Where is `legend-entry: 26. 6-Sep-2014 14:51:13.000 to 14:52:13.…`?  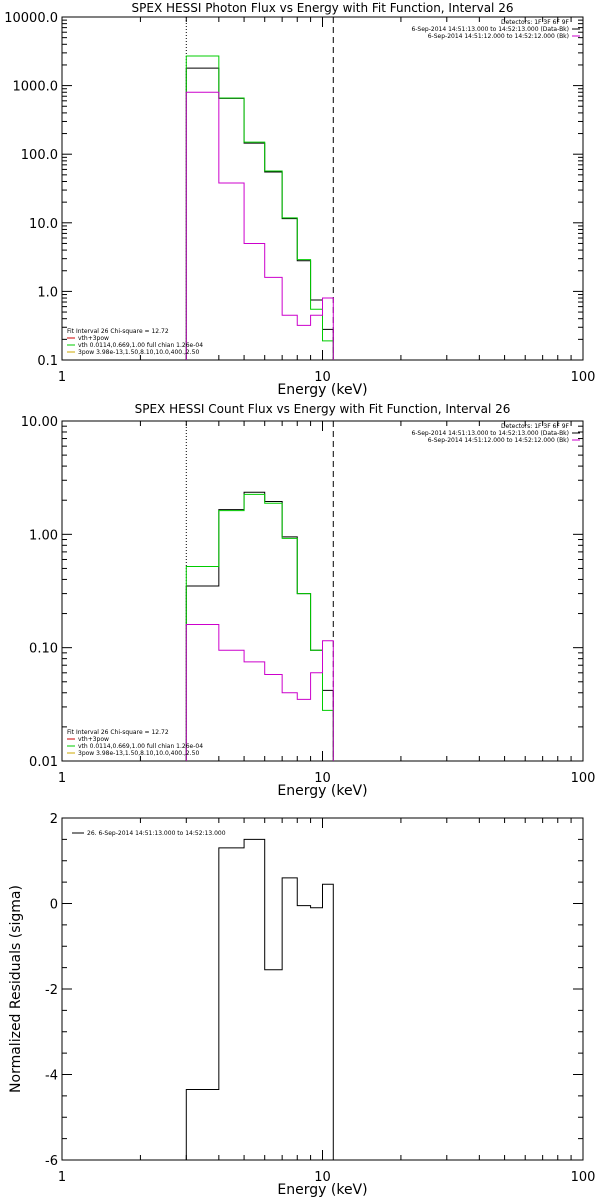
legend-entry: 26. 6-Sep-2014 14:51:13.000 to 14:52:13.… is located at coordinates (156, 833).